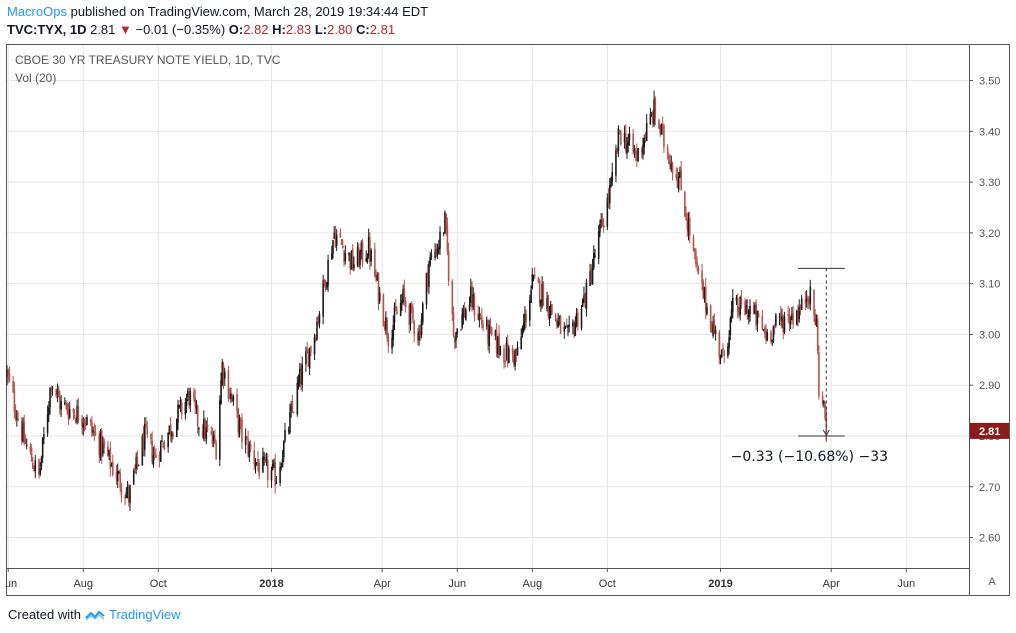 Image resolution: width=1016 pixels, height=633 pixels. Describe the element at coordinates (148, 60) in the screenshot. I see `chart-title: CBOE 30 YR TREASURY NOTE YIELD, 1D, TVC` at that location.